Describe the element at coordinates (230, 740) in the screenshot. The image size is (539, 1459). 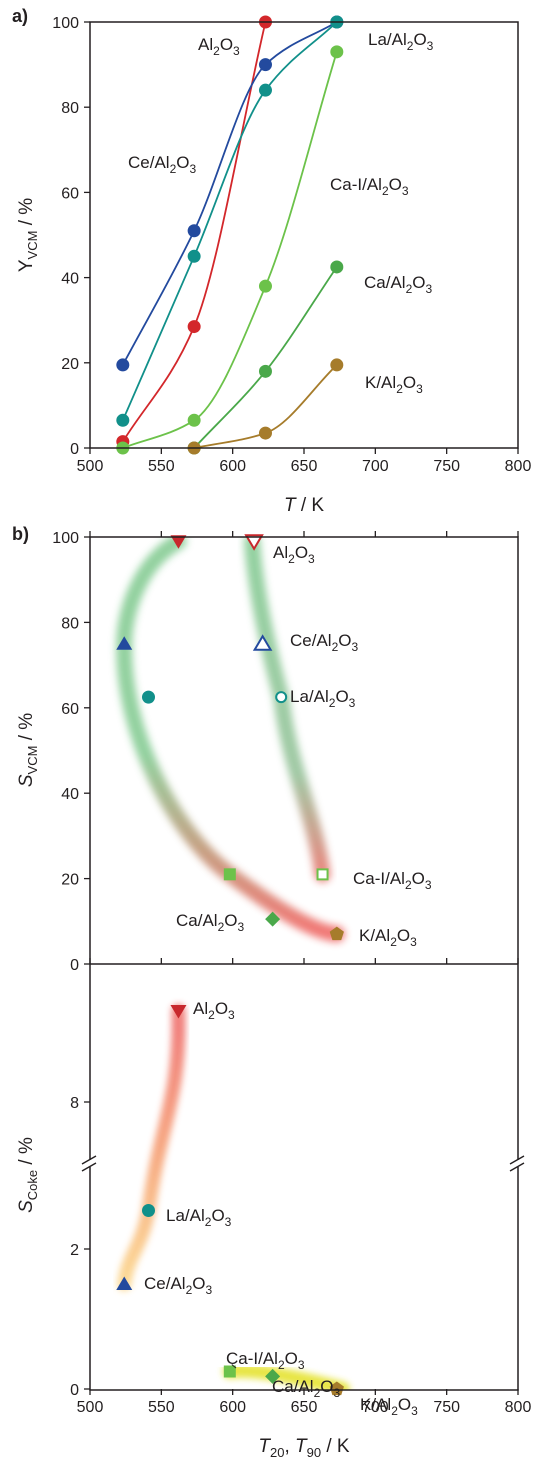
I see `trend-band-t20` at that location.